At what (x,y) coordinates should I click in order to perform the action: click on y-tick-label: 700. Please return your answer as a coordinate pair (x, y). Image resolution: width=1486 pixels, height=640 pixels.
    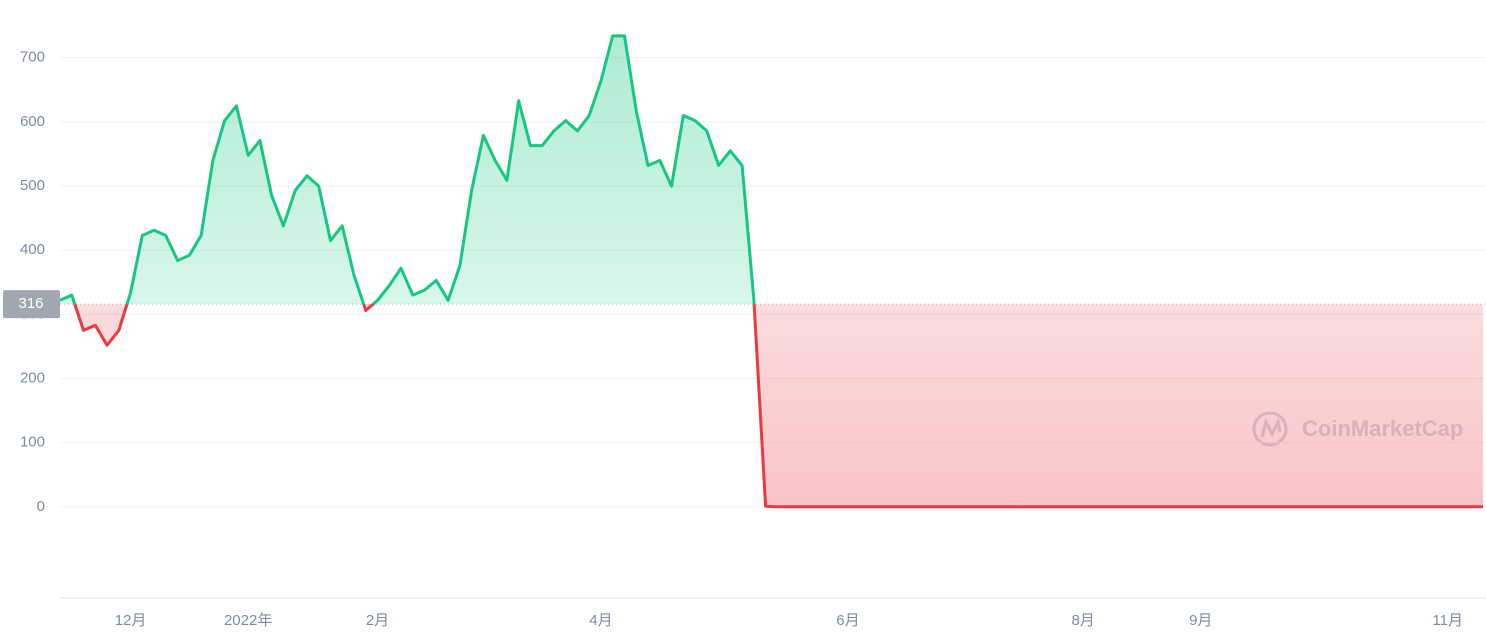
    Looking at the image, I should click on (32, 57).